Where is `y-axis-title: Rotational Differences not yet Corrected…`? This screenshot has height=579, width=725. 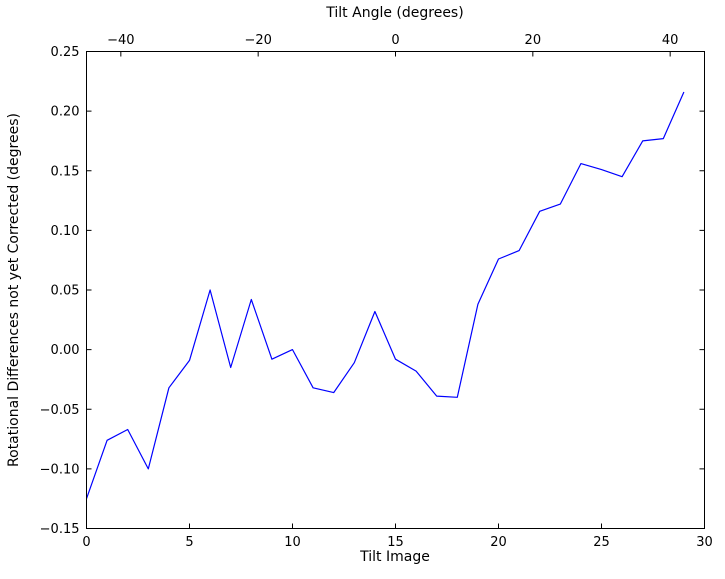
y-axis-title: Rotational Differences not yet Corrected… is located at coordinates (14, 290).